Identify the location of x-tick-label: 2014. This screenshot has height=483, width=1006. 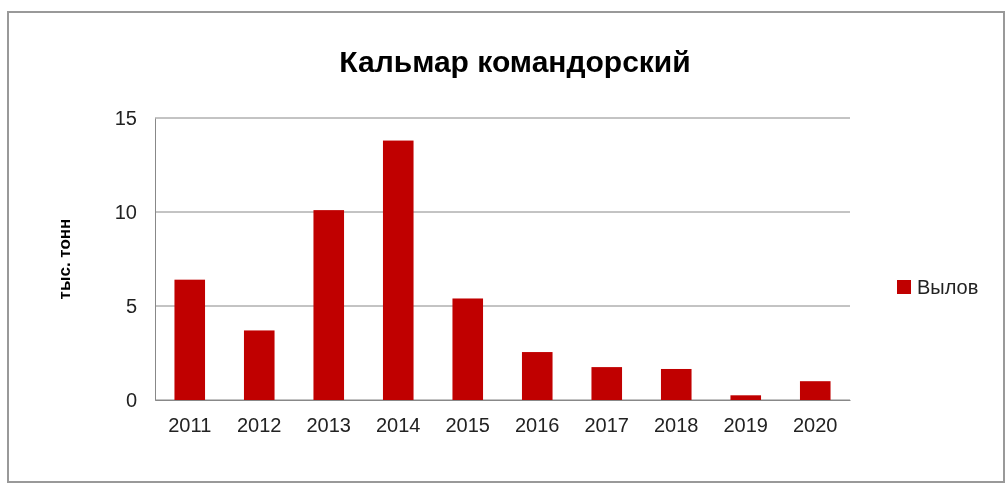
(398, 425).